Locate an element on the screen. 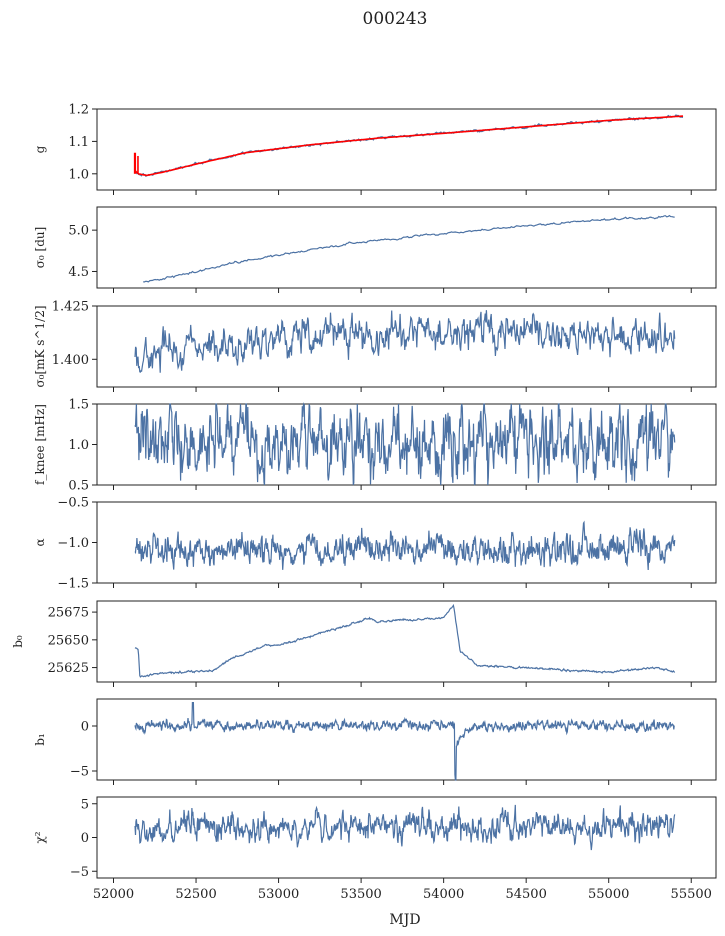 The width and height of the screenshot is (725, 936). y-axis-label: f_knee [mHz] is located at coordinates (40, 444).